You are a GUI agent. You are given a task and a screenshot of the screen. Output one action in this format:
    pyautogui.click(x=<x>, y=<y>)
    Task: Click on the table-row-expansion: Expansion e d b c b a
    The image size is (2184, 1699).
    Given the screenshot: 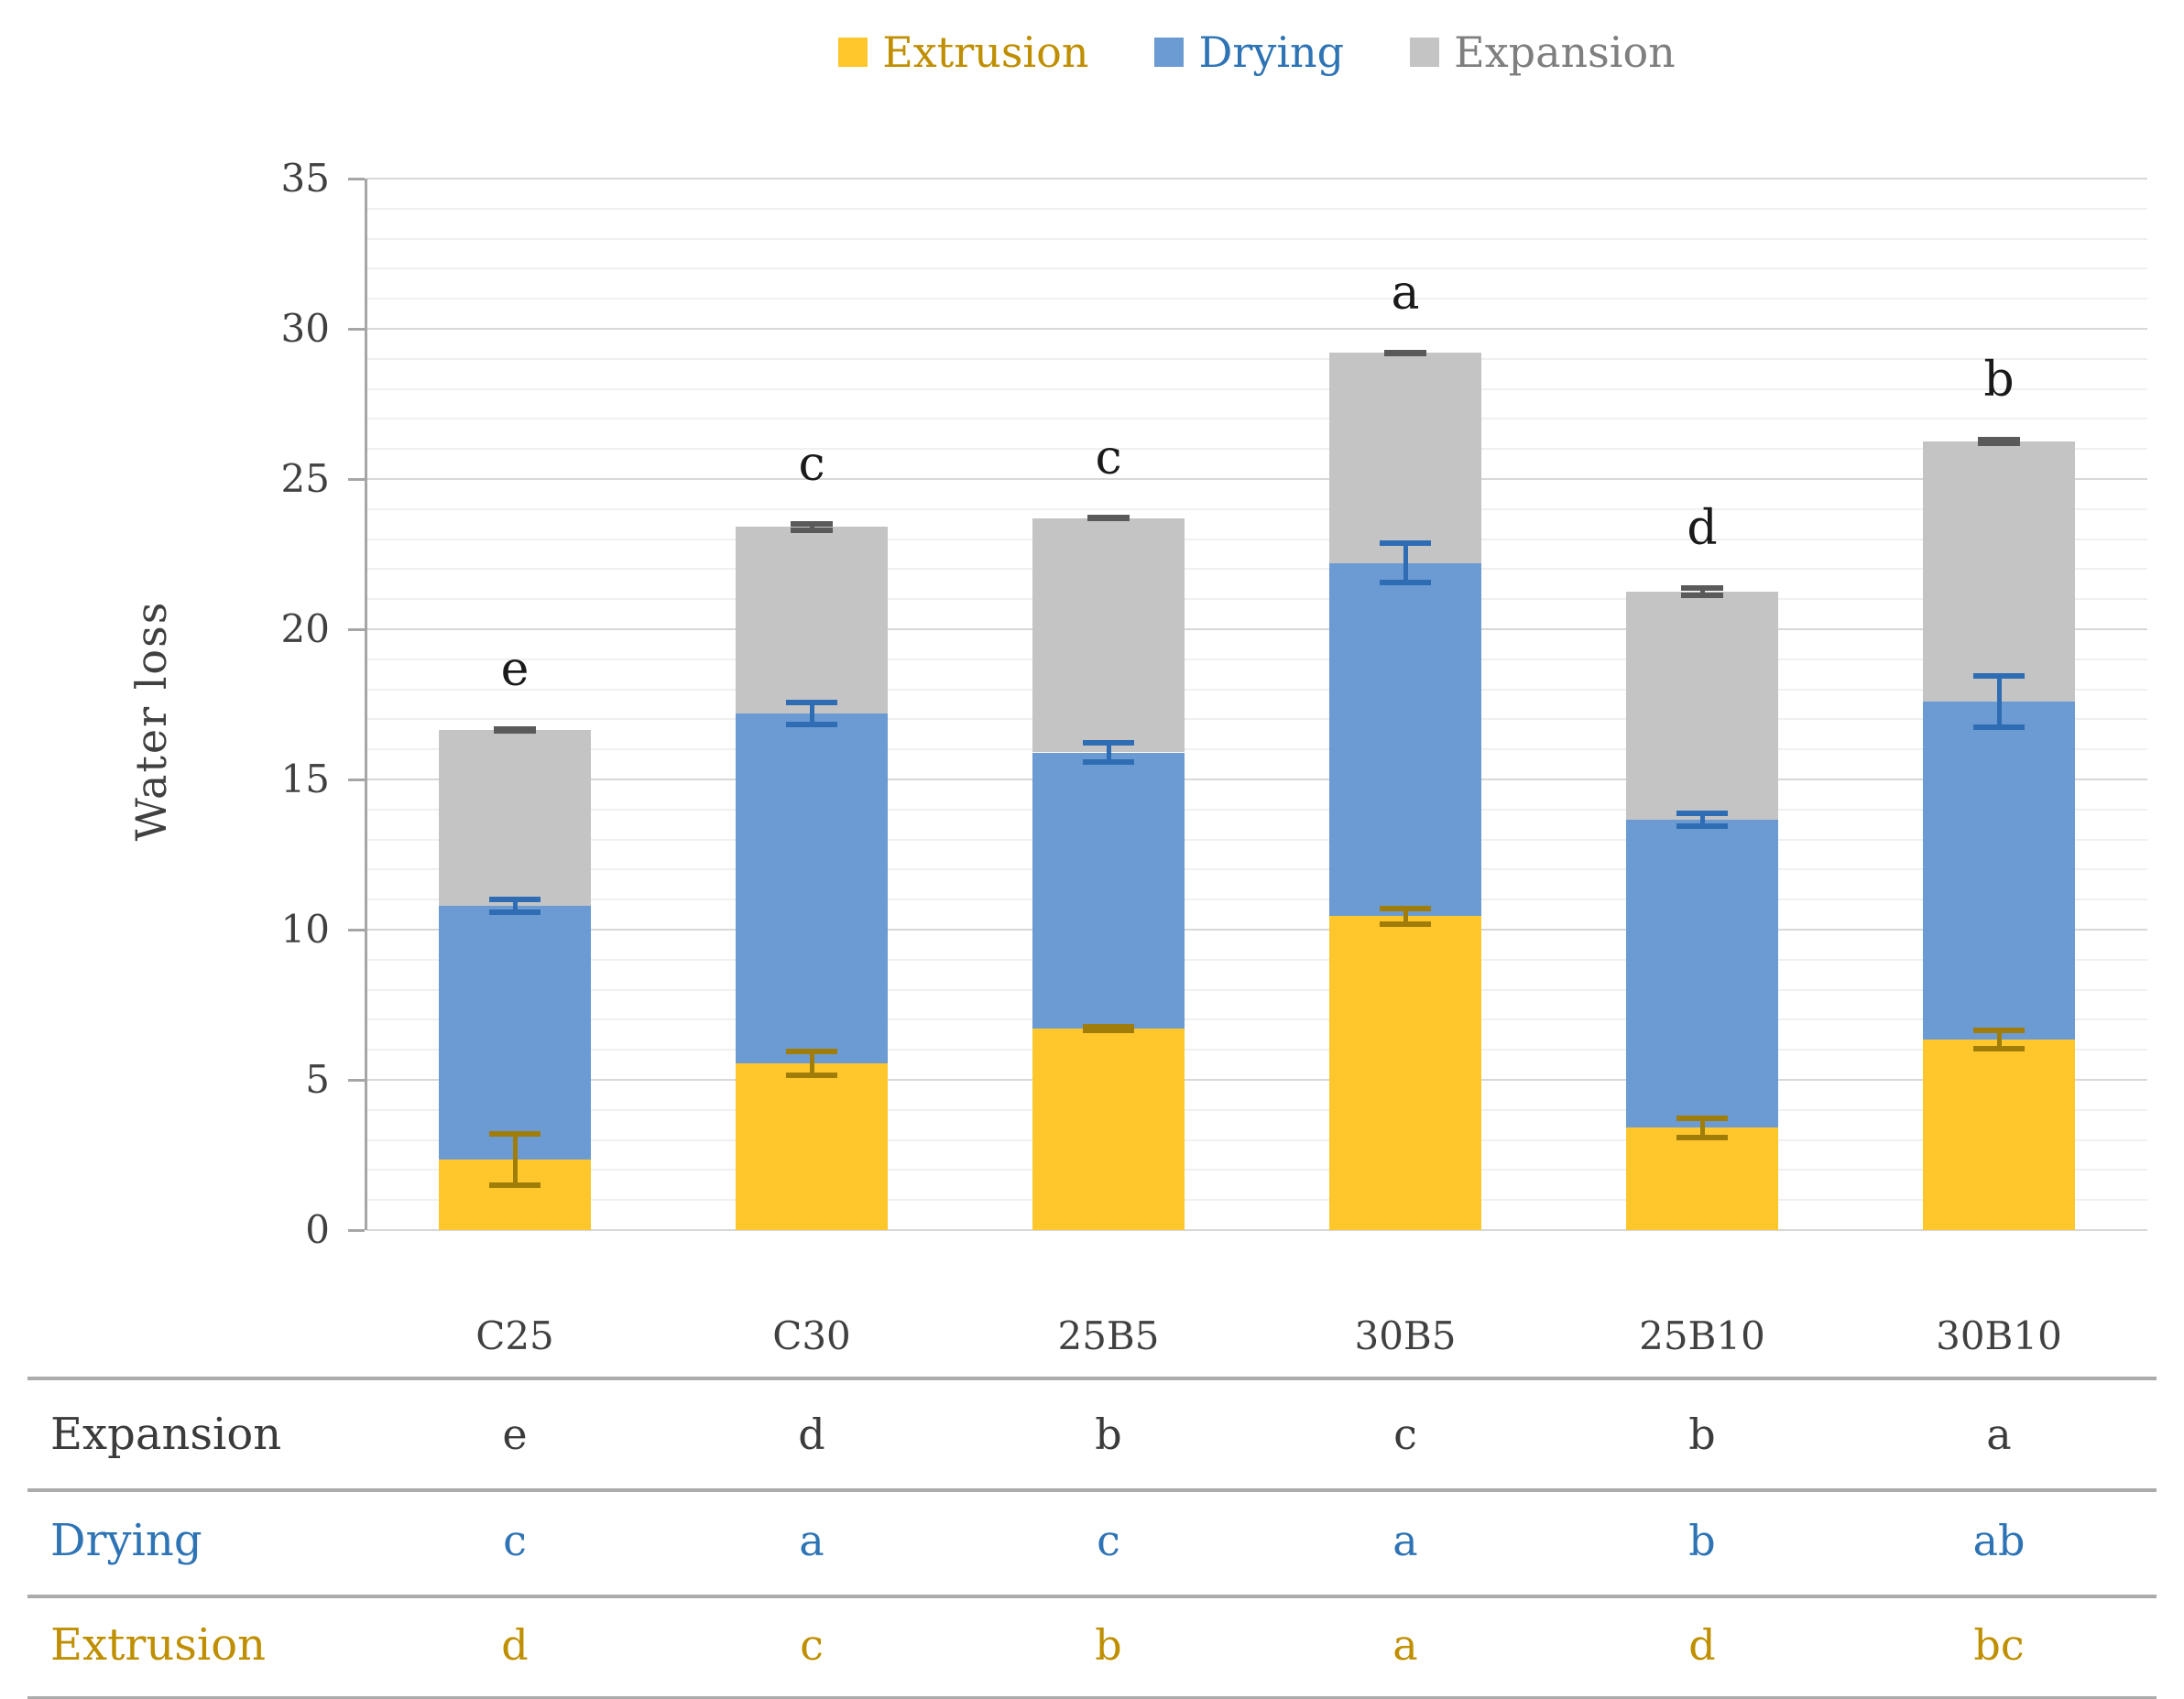 What is the action you would take?
    pyautogui.click(x=1092, y=1434)
    